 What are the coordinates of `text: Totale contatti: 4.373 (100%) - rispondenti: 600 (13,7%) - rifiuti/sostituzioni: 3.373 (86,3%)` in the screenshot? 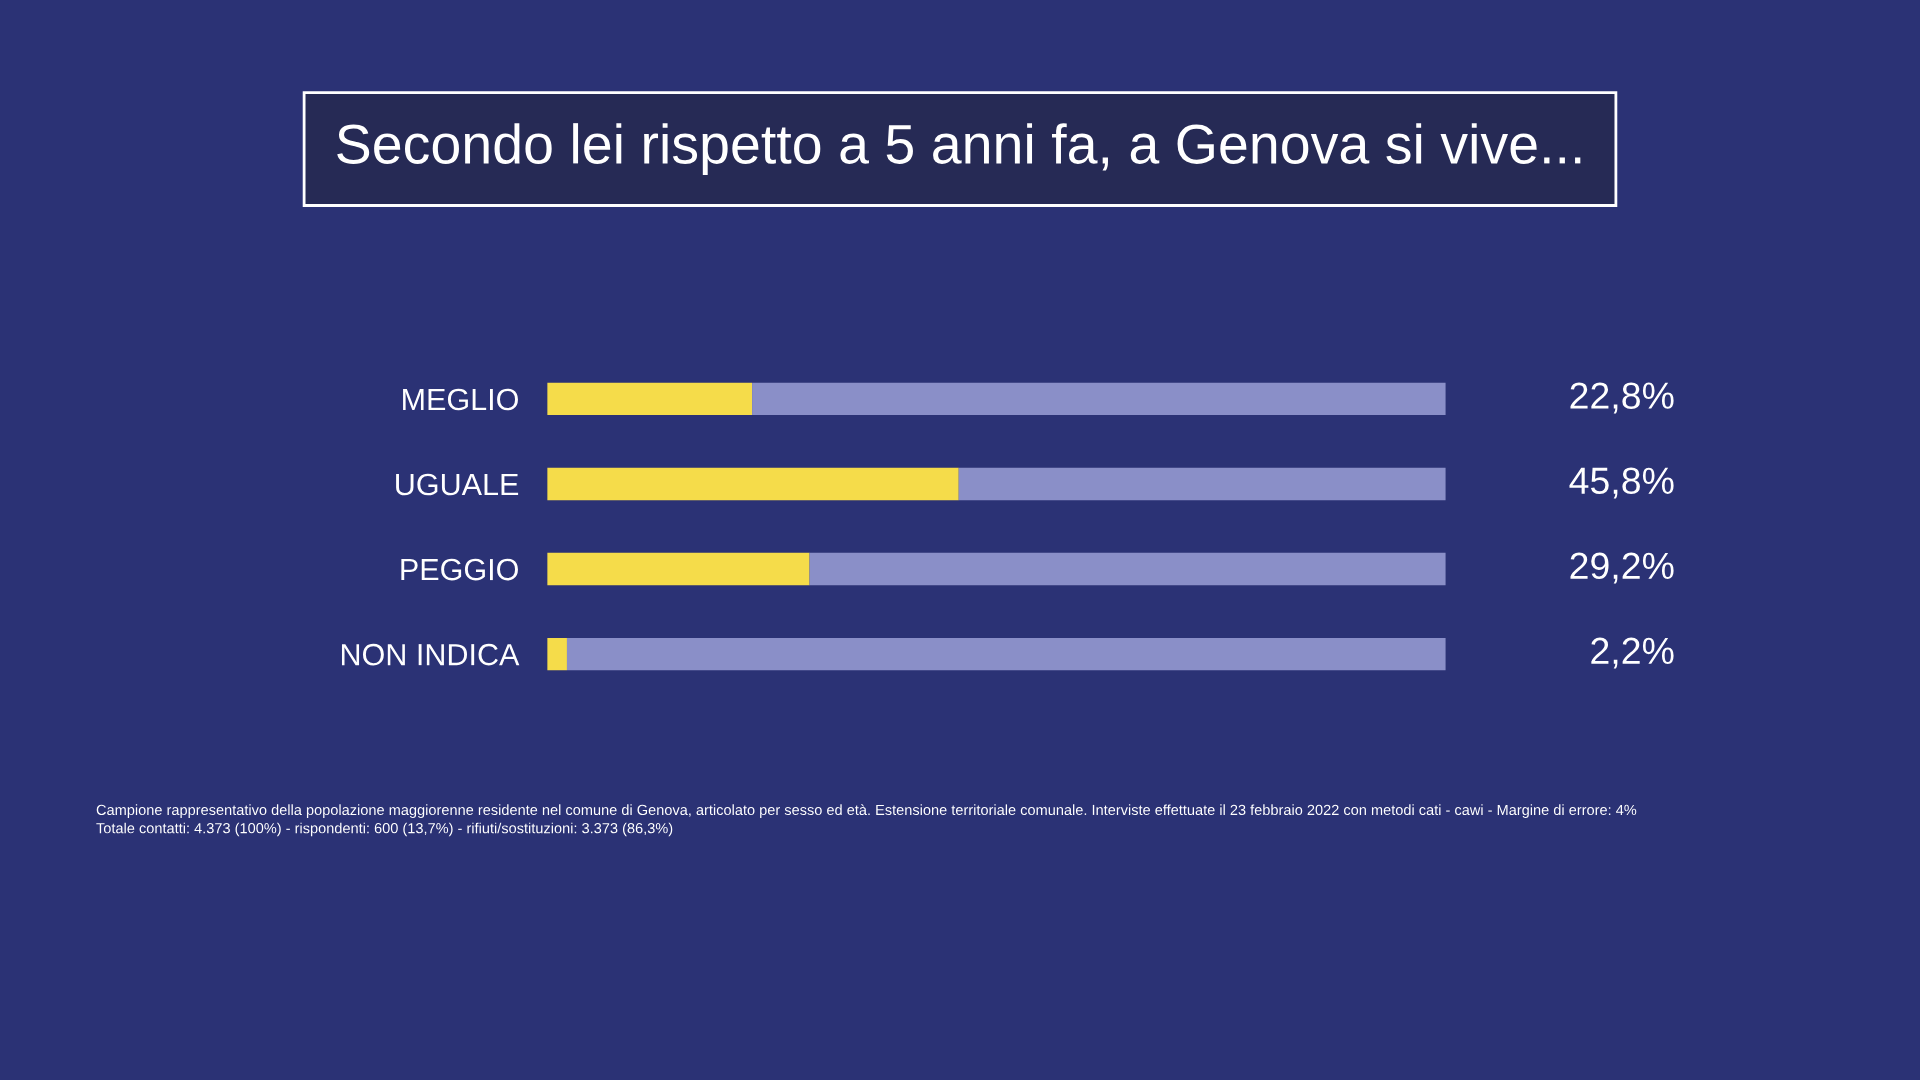 It's located at (384, 829).